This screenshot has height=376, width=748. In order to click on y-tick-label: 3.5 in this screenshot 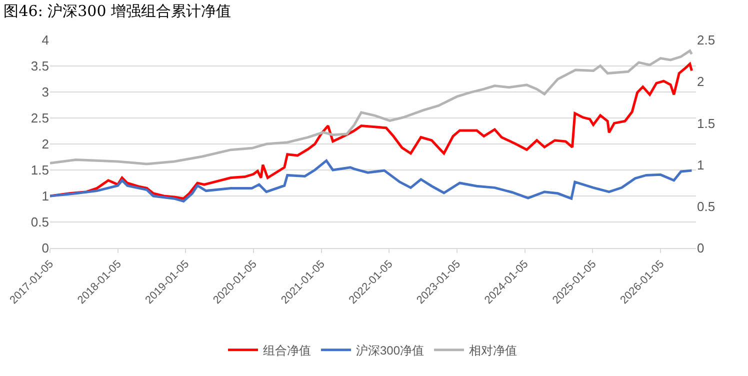, I will do `click(39, 66)`.